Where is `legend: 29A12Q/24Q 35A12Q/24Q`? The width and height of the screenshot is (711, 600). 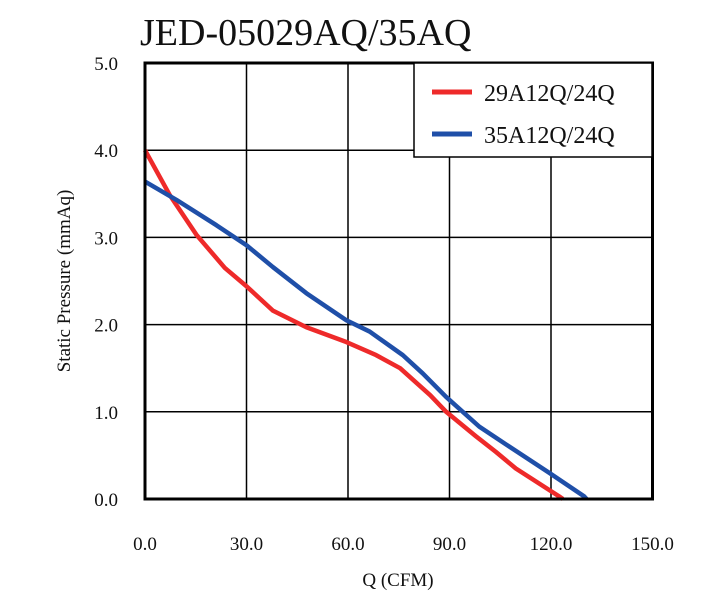 legend: 29A12Q/24Q 35A12Q/24Q is located at coordinates (533, 110).